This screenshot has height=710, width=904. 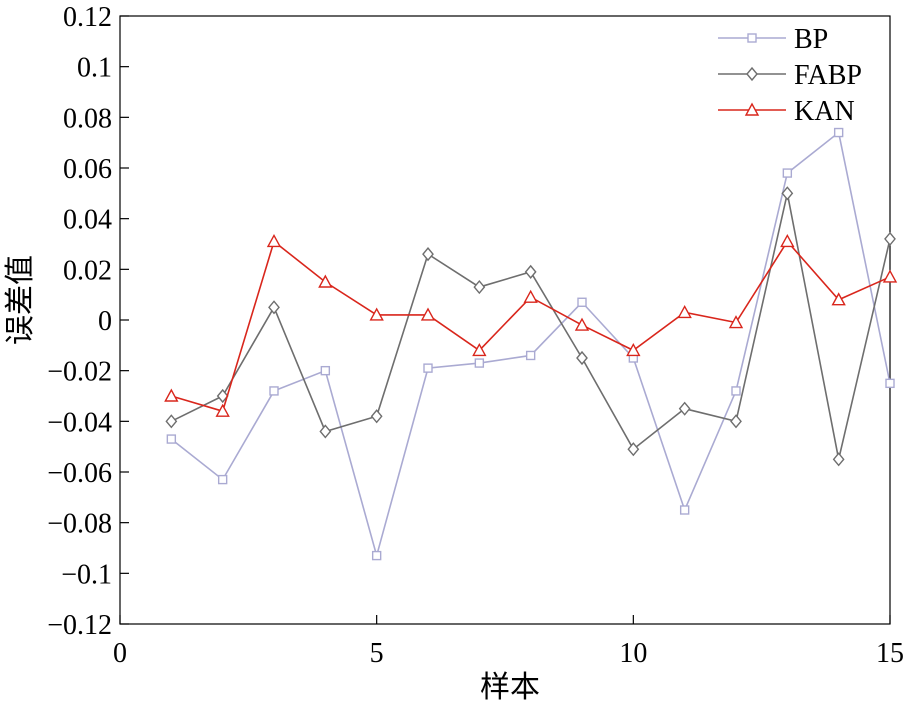 What do you see at coordinates (87, 220) in the screenshot?
I see `y-tick-label: 0.04` at bounding box center [87, 220].